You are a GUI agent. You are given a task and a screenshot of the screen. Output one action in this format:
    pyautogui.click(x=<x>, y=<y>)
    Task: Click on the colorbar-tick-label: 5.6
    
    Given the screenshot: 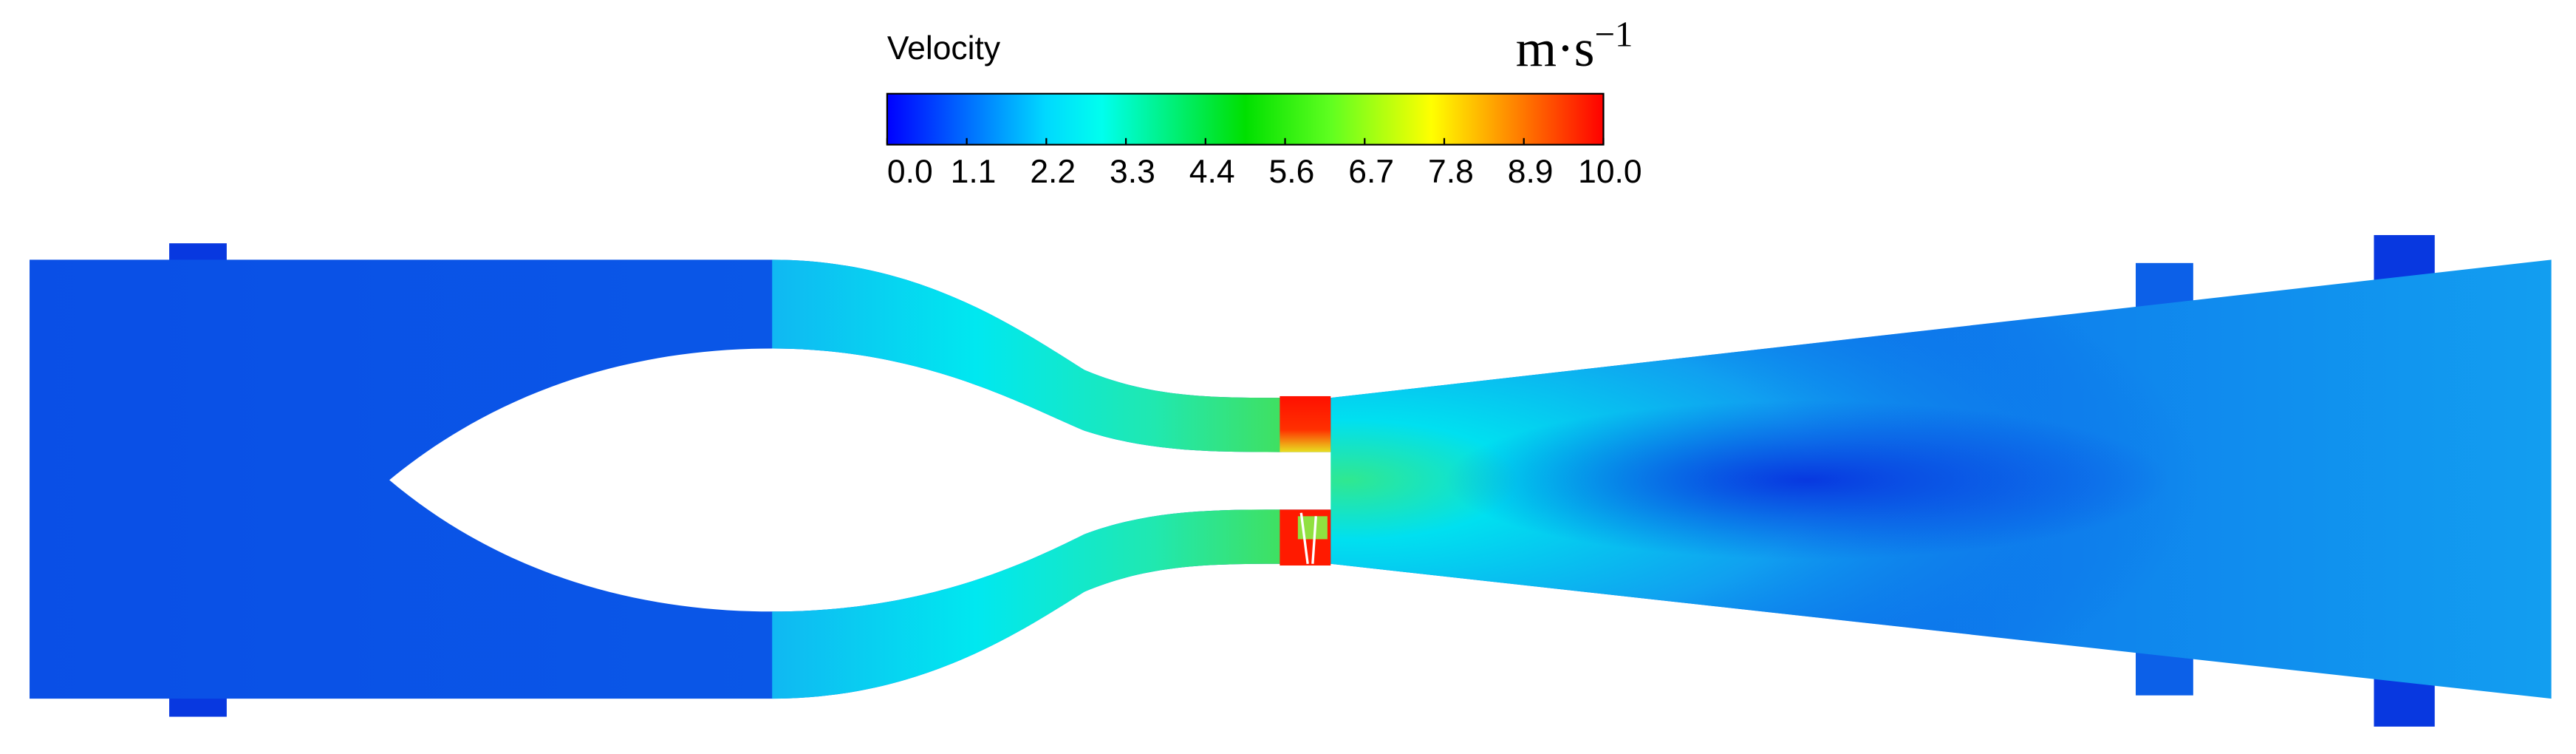 What is the action you would take?
    pyautogui.click(x=1292, y=172)
    